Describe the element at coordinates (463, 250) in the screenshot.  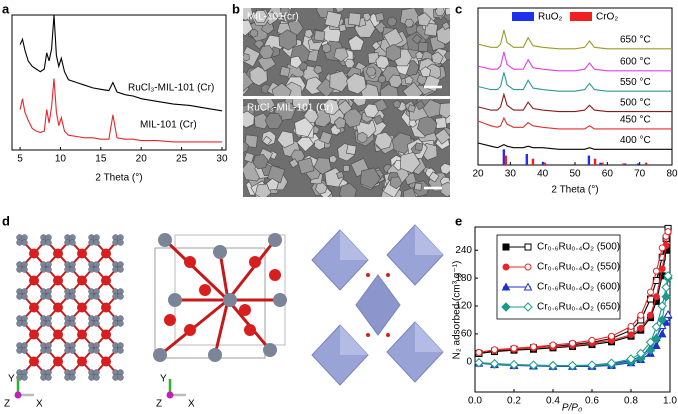
I see `y-tick-label: 240` at that location.